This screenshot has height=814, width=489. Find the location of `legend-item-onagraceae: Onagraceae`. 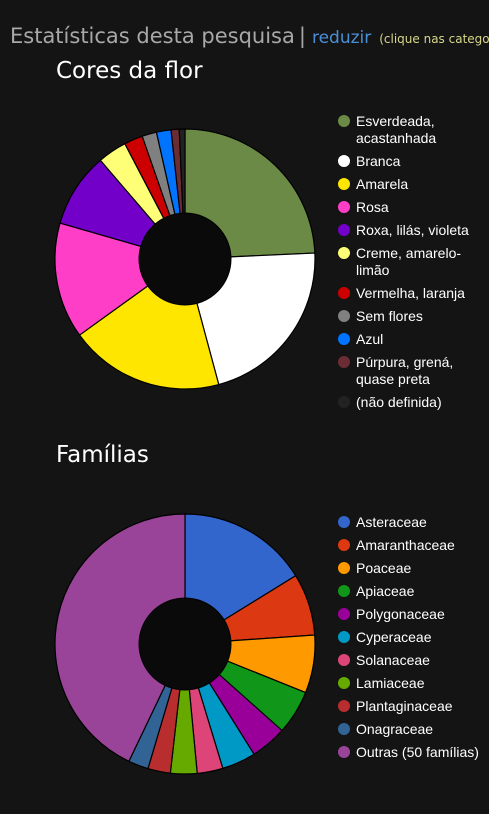

legend-item-onagraceae: Onagraceae is located at coordinates (413, 729).